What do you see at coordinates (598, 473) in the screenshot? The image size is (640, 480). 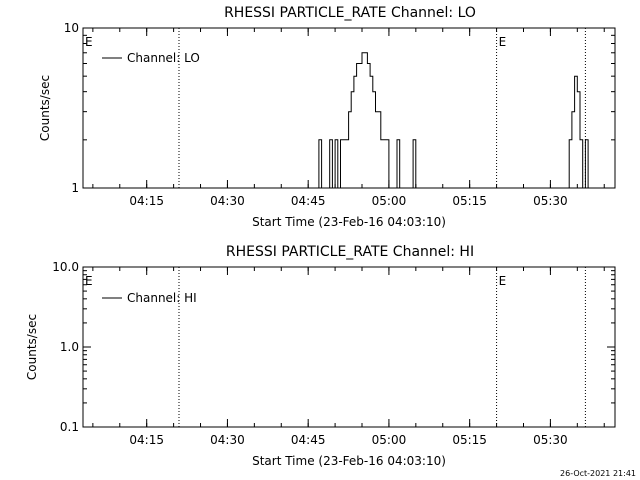 I see `footer-timestamp: 26-Oct-2021 21:41` at bounding box center [598, 473].